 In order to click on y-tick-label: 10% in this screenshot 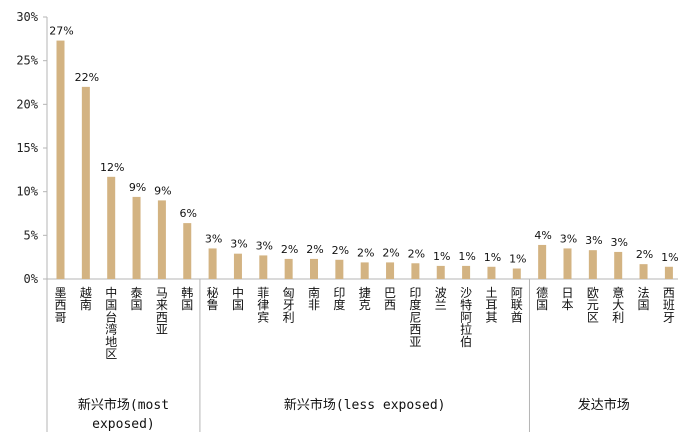, I will do `click(27, 192)`.